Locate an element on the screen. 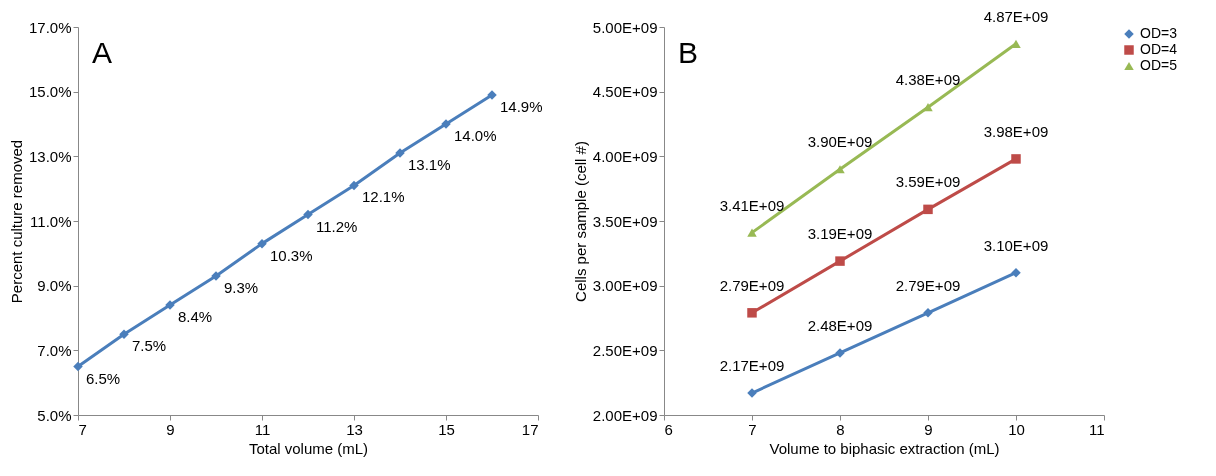 Image resolution: width=1216 pixels, height=476 pixels. y-tick-label: 17.0% is located at coordinates (50, 27).